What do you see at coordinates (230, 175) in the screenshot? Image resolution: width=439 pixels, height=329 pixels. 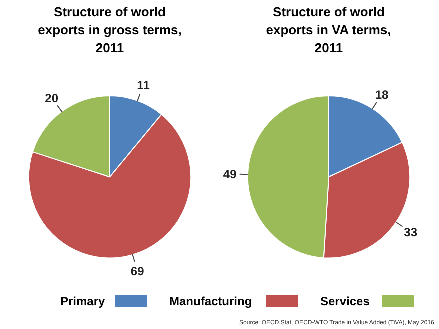 I see `data-label: 49` at bounding box center [230, 175].